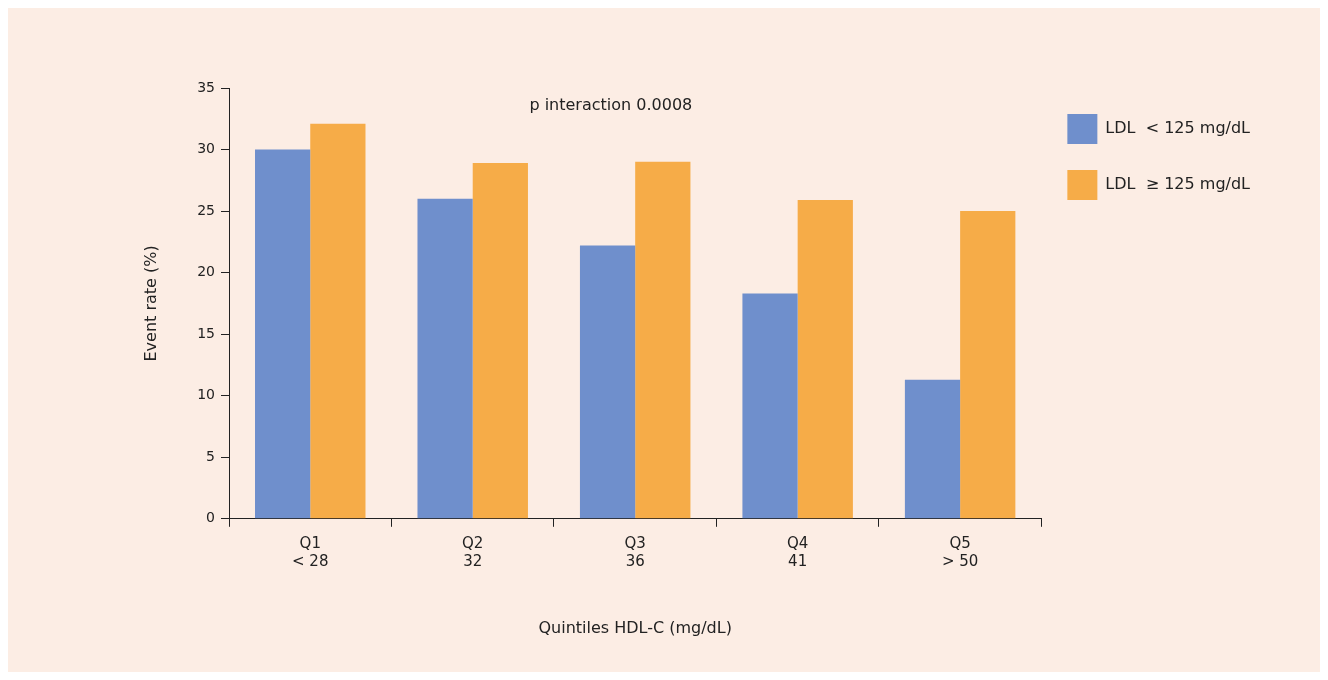 The width and height of the screenshot is (1328, 680). Describe the element at coordinates (206, 209) in the screenshot. I see `y-tick-label: 25` at that location.